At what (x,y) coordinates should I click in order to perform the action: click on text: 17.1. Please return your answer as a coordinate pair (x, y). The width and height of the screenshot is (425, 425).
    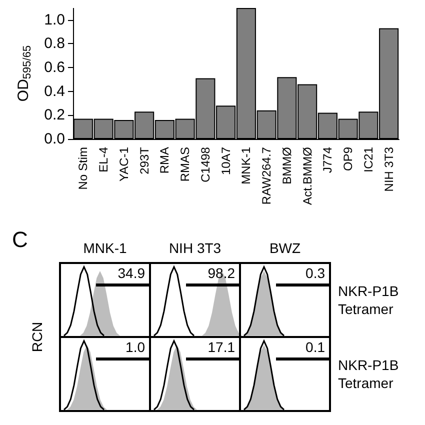
    Looking at the image, I should click on (222, 347).